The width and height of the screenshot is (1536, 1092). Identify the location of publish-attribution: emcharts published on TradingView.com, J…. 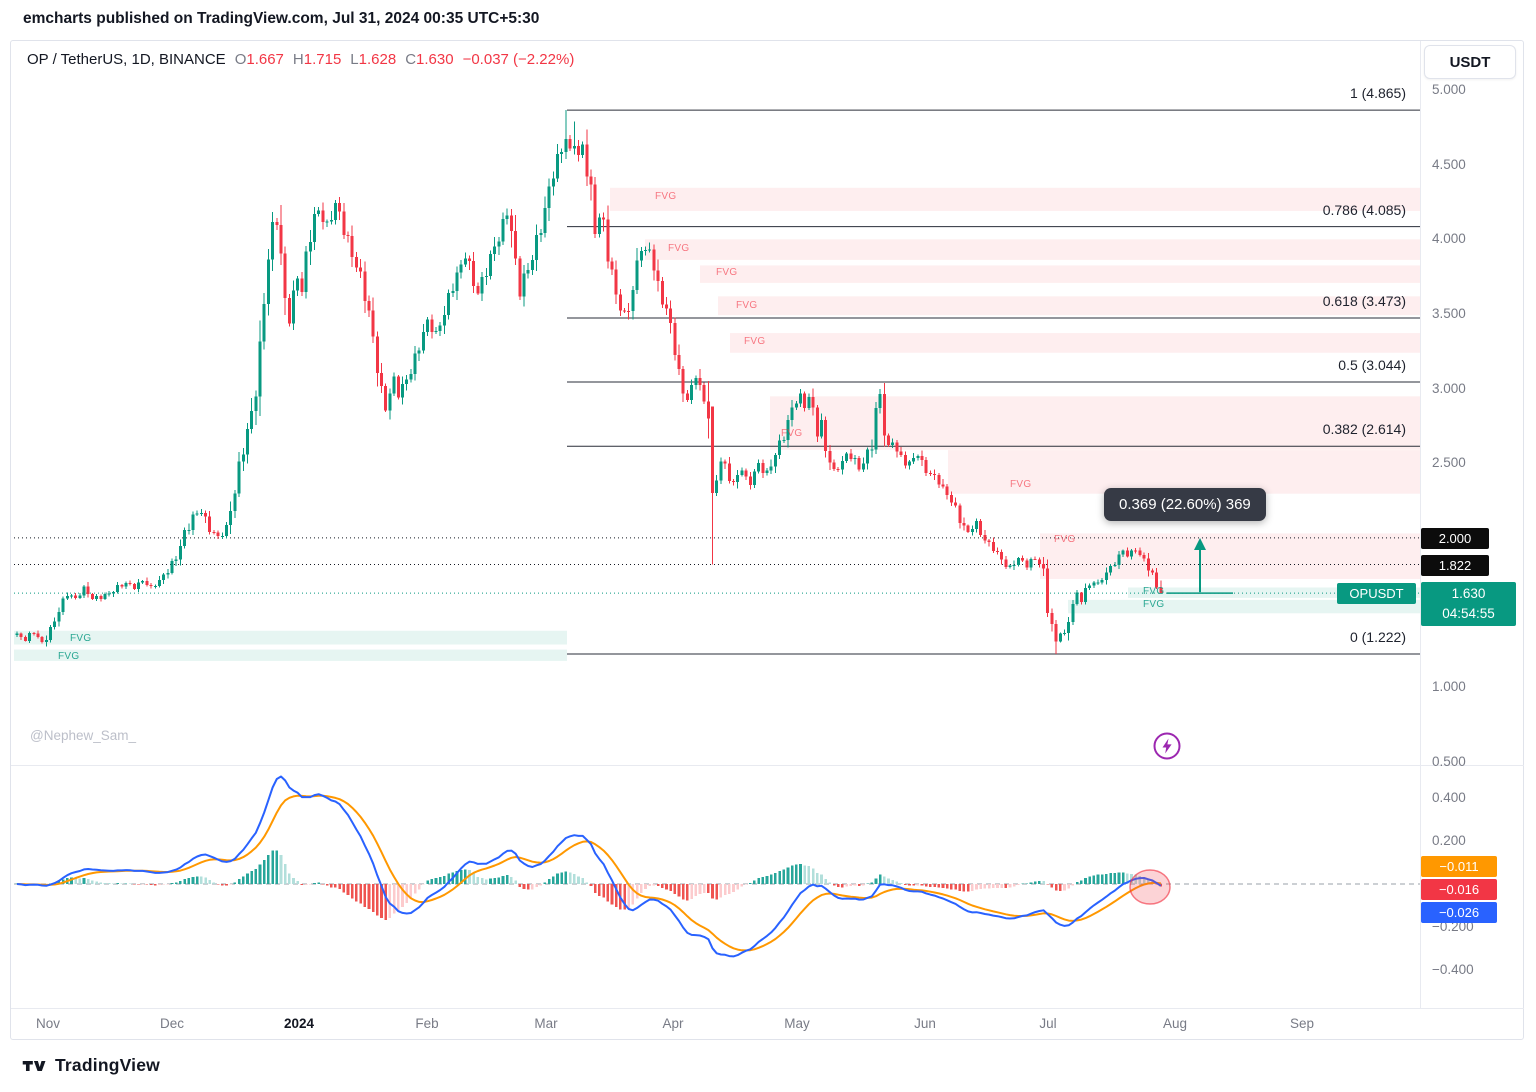
(281, 18).